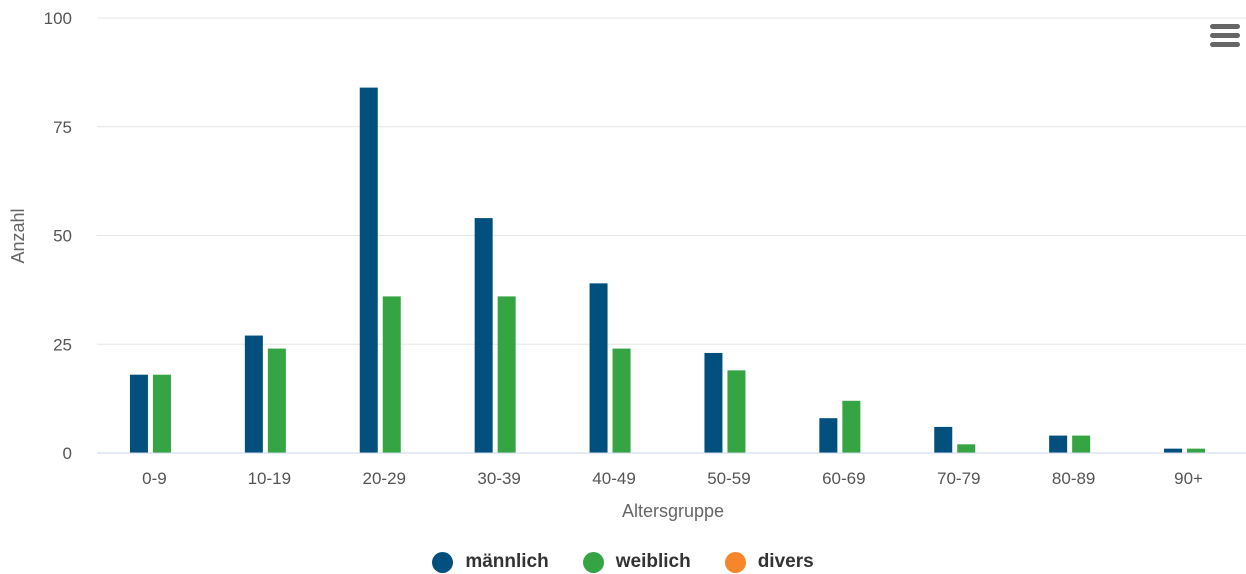 Image resolution: width=1246 pixels, height=574 pixels. Describe the element at coordinates (1073, 478) in the screenshot. I see `x-tick-label: 80-89` at that location.